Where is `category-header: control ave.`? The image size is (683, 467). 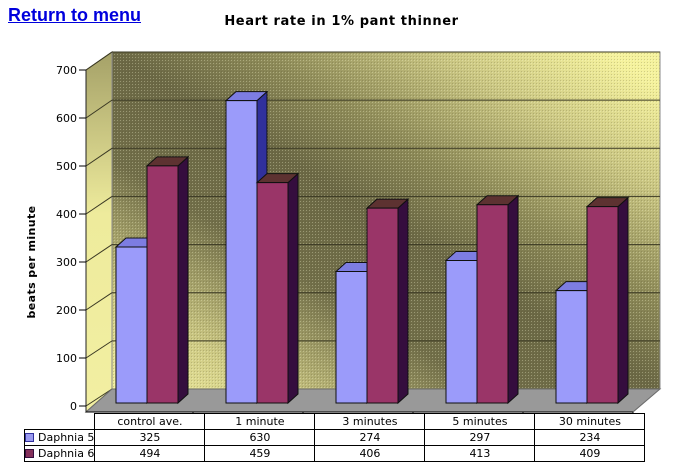 category-header: control ave. is located at coordinates (150, 421).